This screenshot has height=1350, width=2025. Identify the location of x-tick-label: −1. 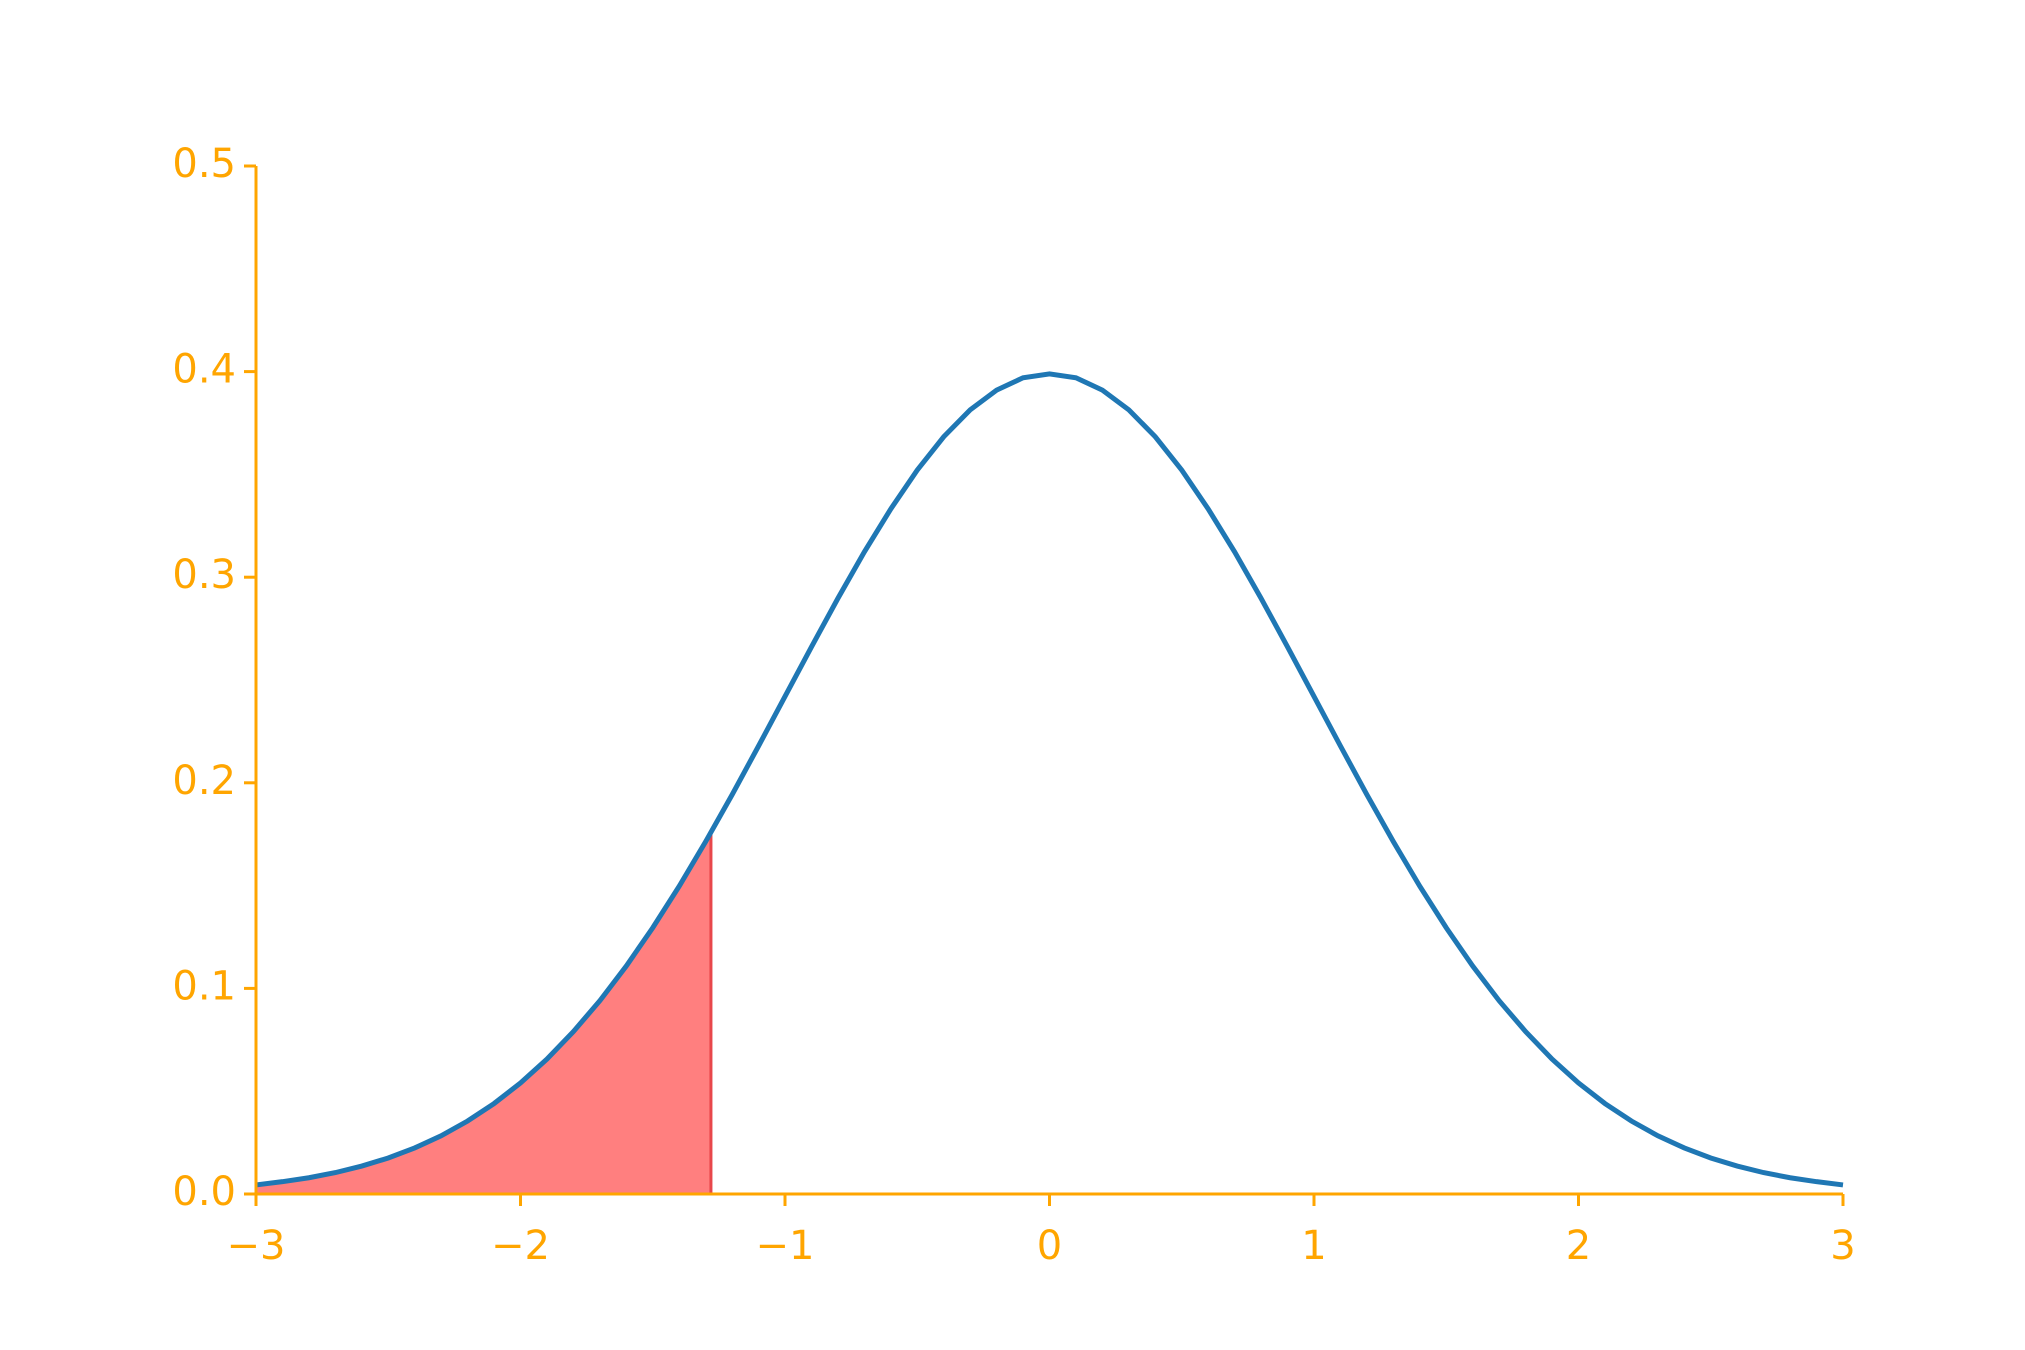
(785, 1246).